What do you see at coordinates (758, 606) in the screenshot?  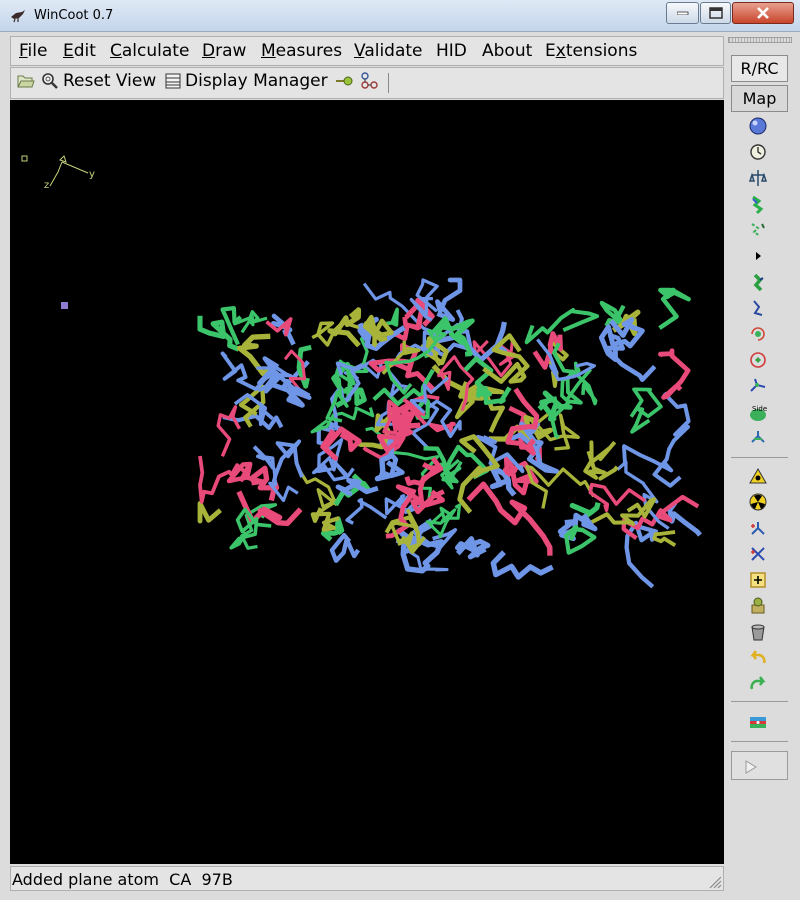 I see `find-waters-icon` at bounding box center [758, 606].